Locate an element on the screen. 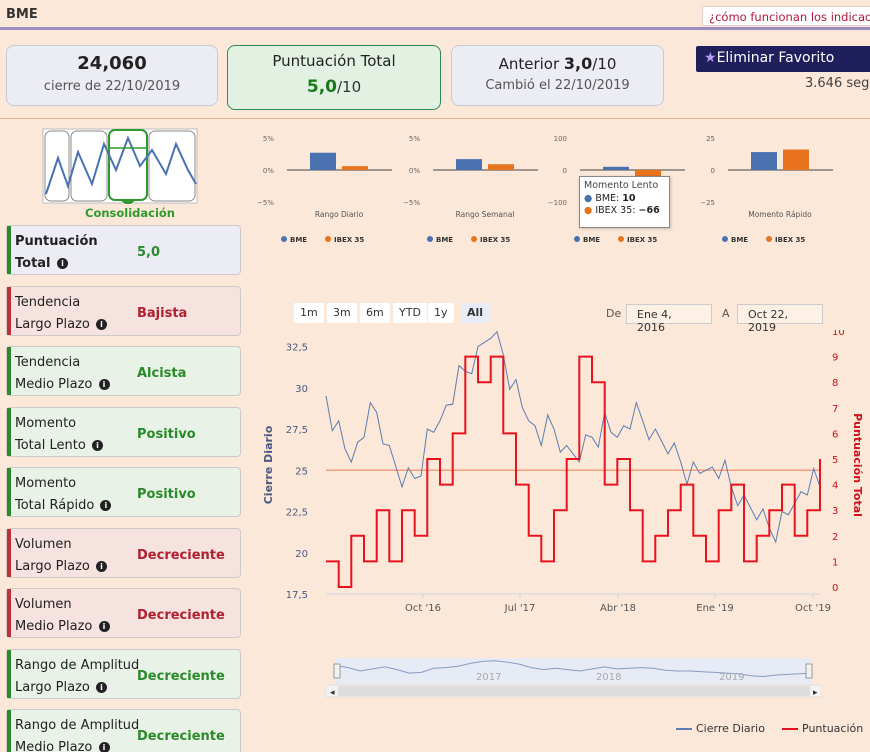 The width and height of the screenshot is (870, 752). metric-label-2: Largo Plazo i is located at coordinates (61, 687).